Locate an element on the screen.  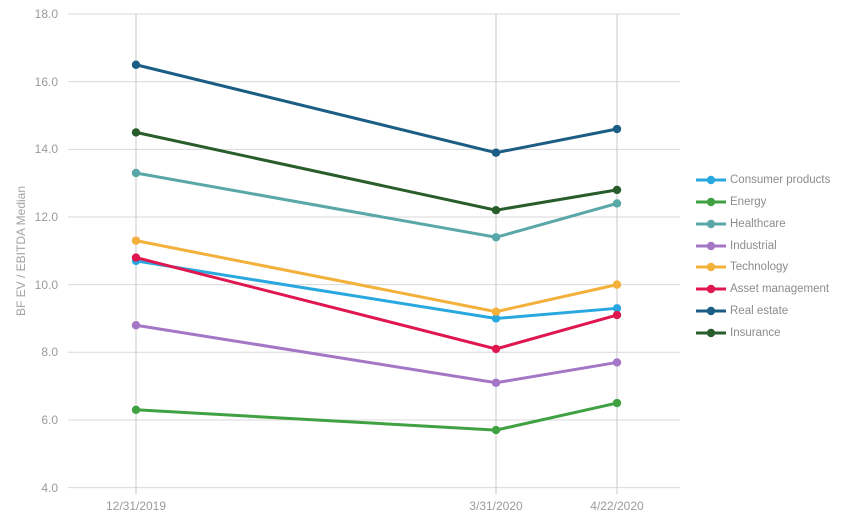
y-tick-label: 4.0 is located at coordinates (49, 487).